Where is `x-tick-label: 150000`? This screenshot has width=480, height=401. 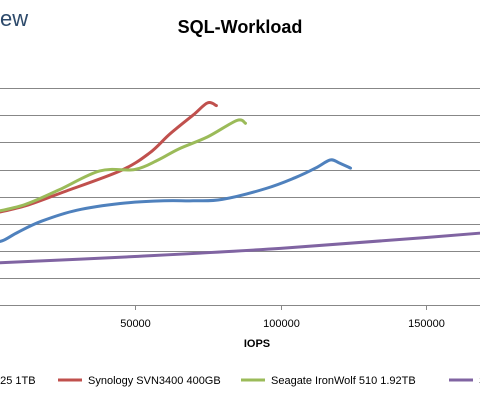 x-tick-label: 150000 is located at coordinates (426, 324).